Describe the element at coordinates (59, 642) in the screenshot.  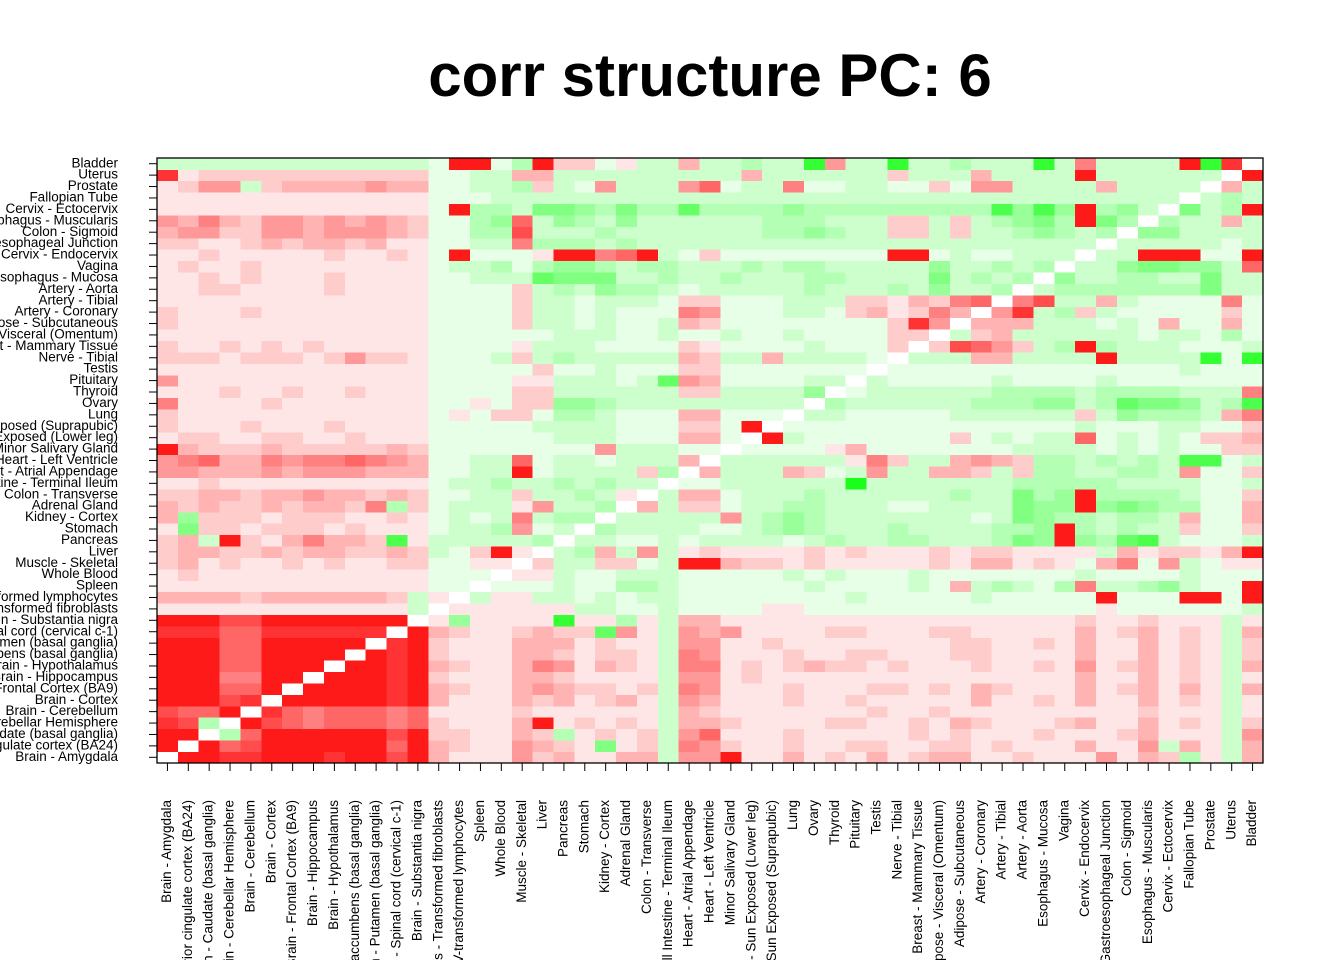
I see `y-tick-label: Brain - Putamen (basal ganglia)` at that location.